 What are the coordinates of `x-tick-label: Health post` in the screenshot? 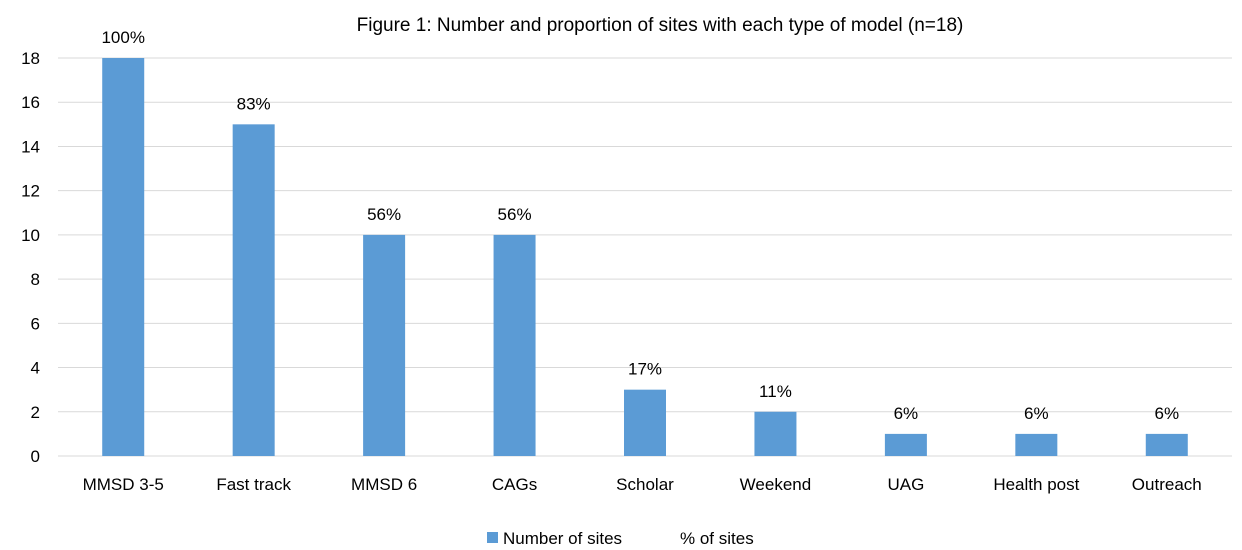 It's located at (1036, 484).